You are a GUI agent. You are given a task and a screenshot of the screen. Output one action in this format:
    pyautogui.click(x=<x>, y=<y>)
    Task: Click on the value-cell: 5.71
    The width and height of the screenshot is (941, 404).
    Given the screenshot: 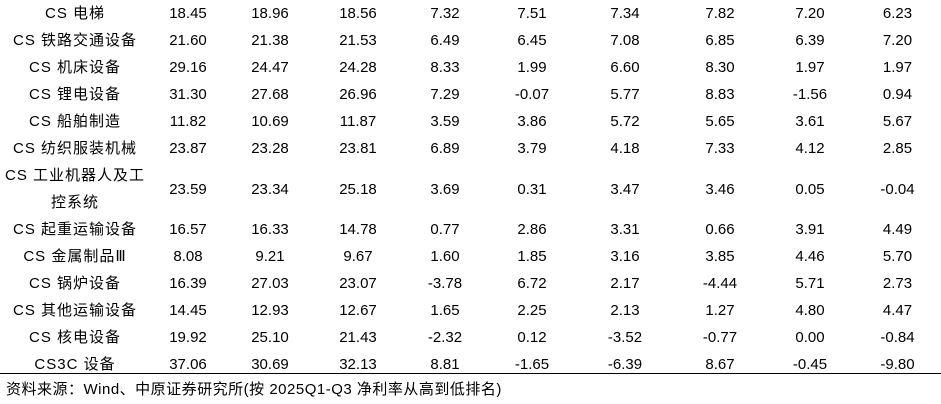 What is the action you would take?
    pyautogui.click(x=810, y=283)
    